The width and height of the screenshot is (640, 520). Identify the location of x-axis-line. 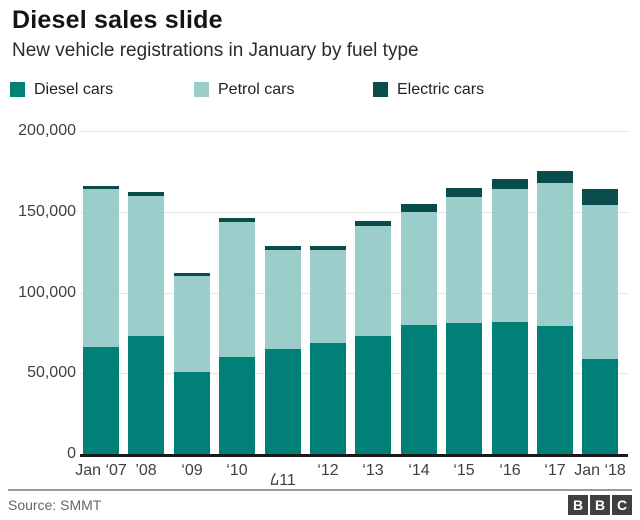
(354, 455).